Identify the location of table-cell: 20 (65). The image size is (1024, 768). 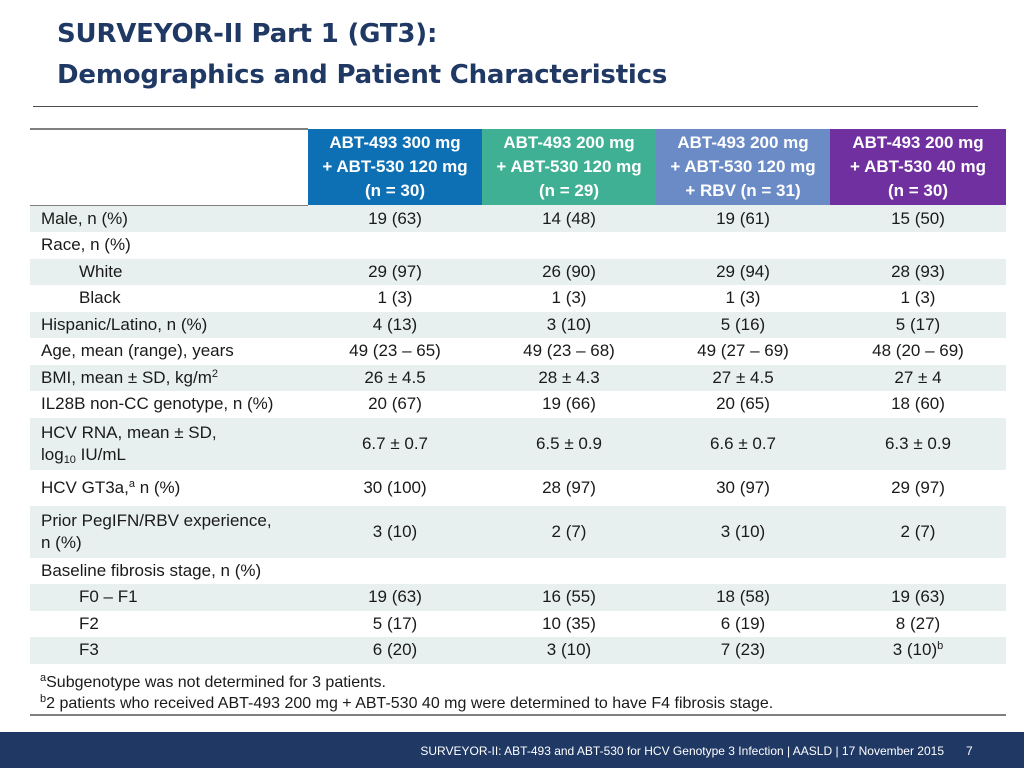
(743, 404).